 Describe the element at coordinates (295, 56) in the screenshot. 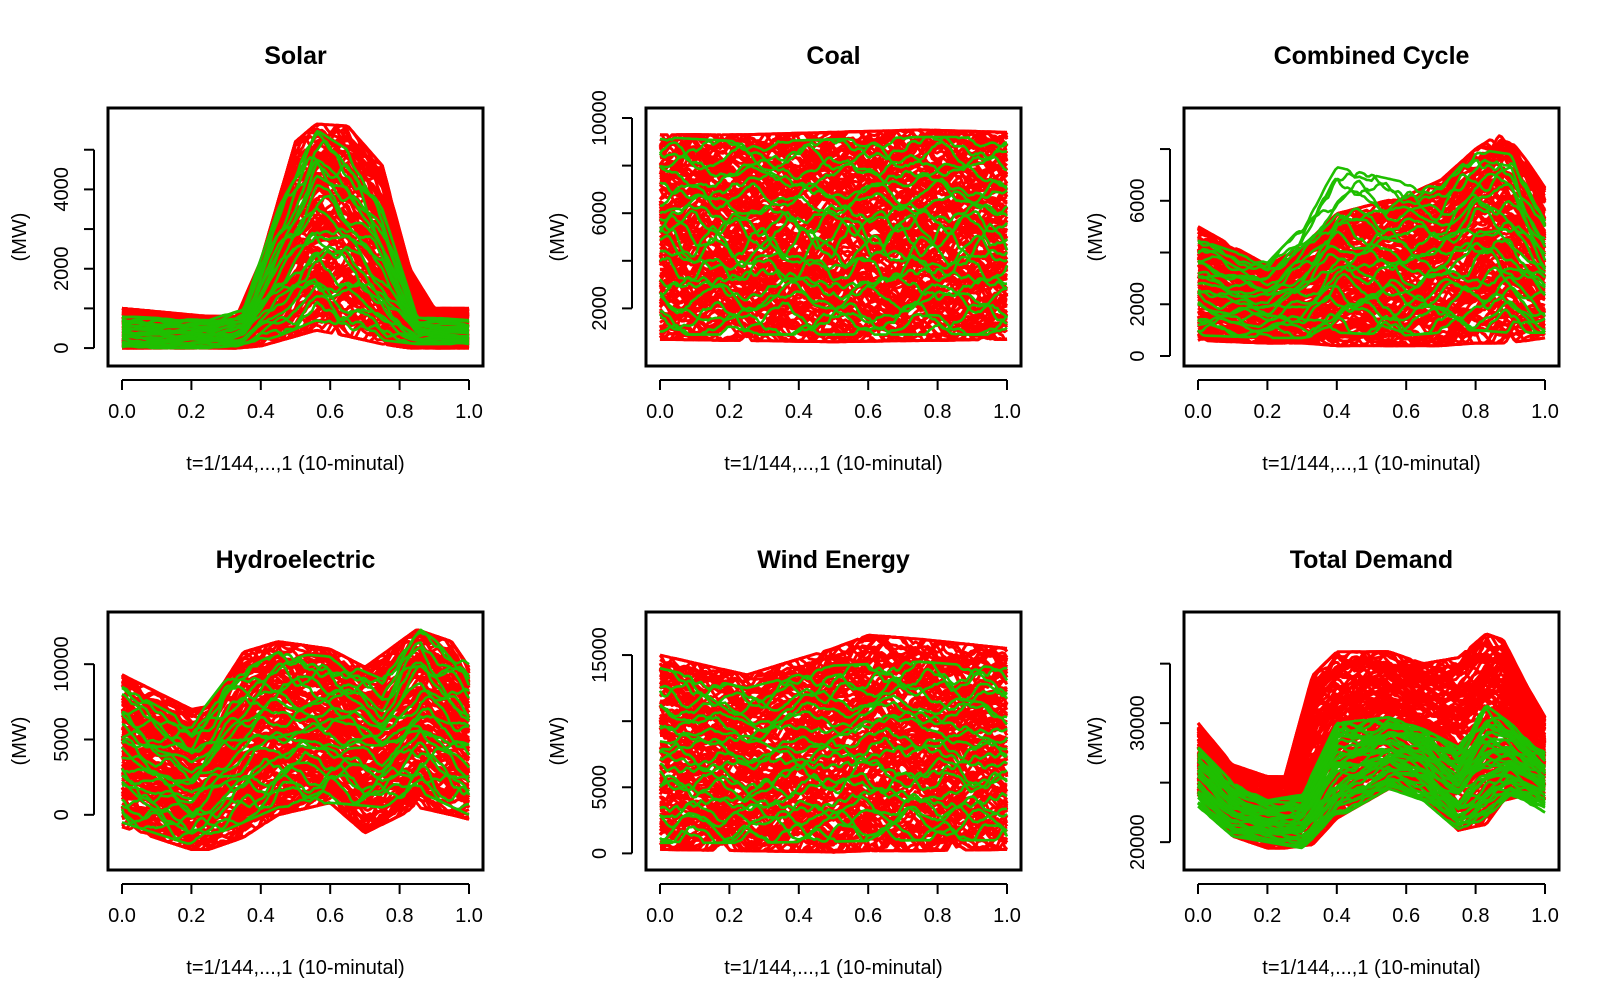

I see `panel-title: Solar` at that location.